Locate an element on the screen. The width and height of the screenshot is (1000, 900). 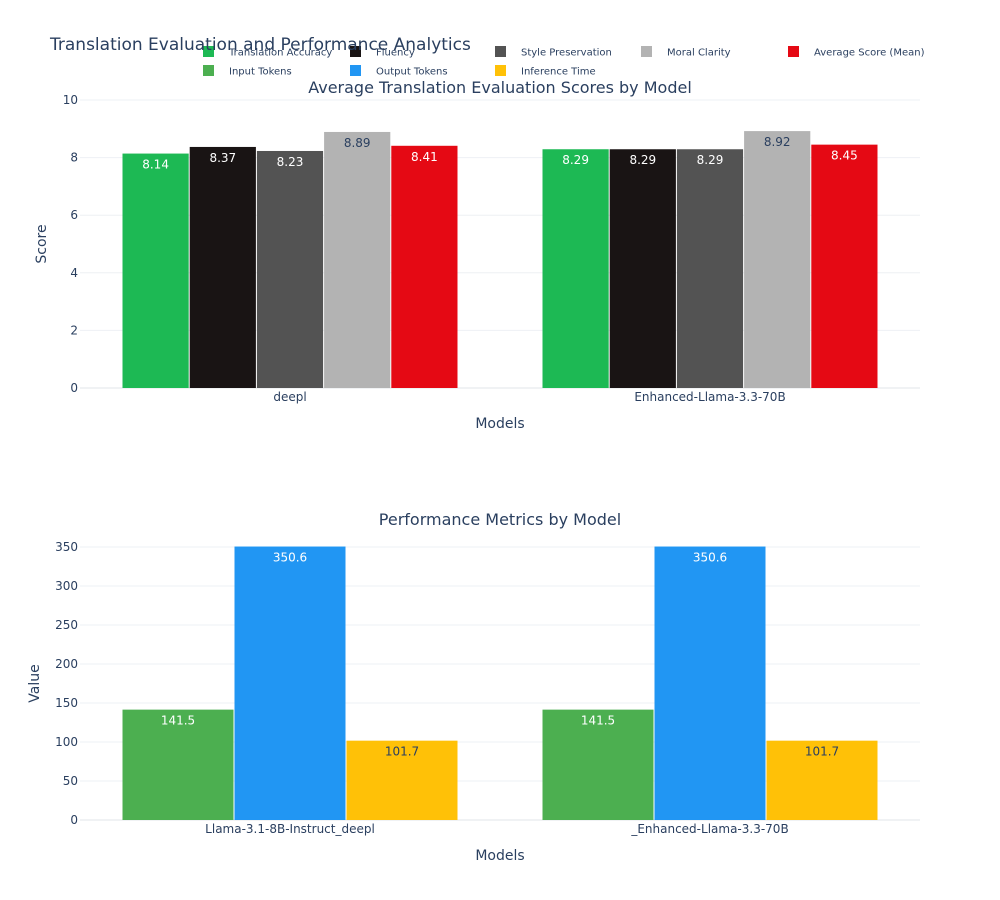
legend-label: Inference Time is located at coordinates (558, 72).